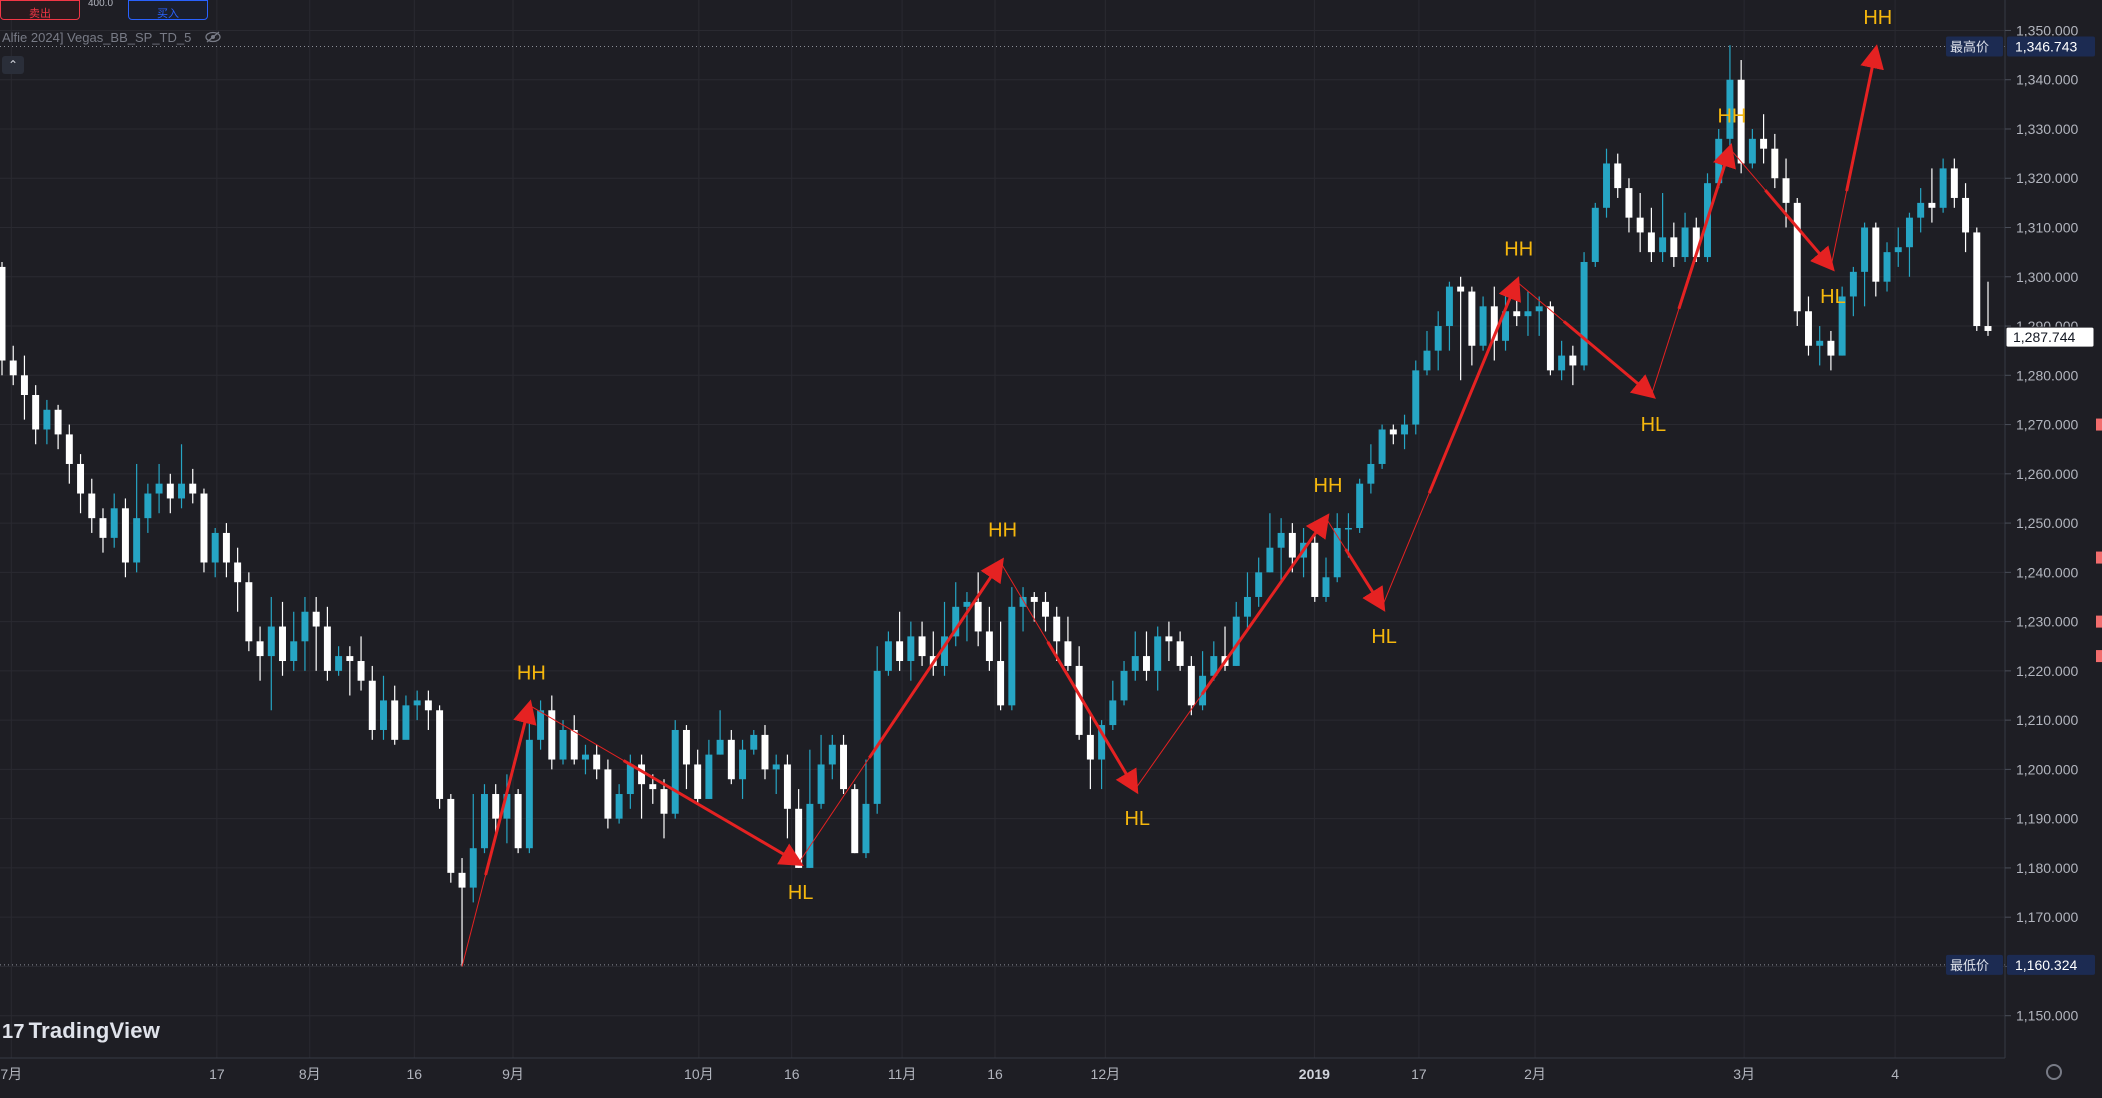  What do you see at coordinates (1731, 117) in the screenshot?
I see `swing-label: HH` at bounding box center [1731, 117].